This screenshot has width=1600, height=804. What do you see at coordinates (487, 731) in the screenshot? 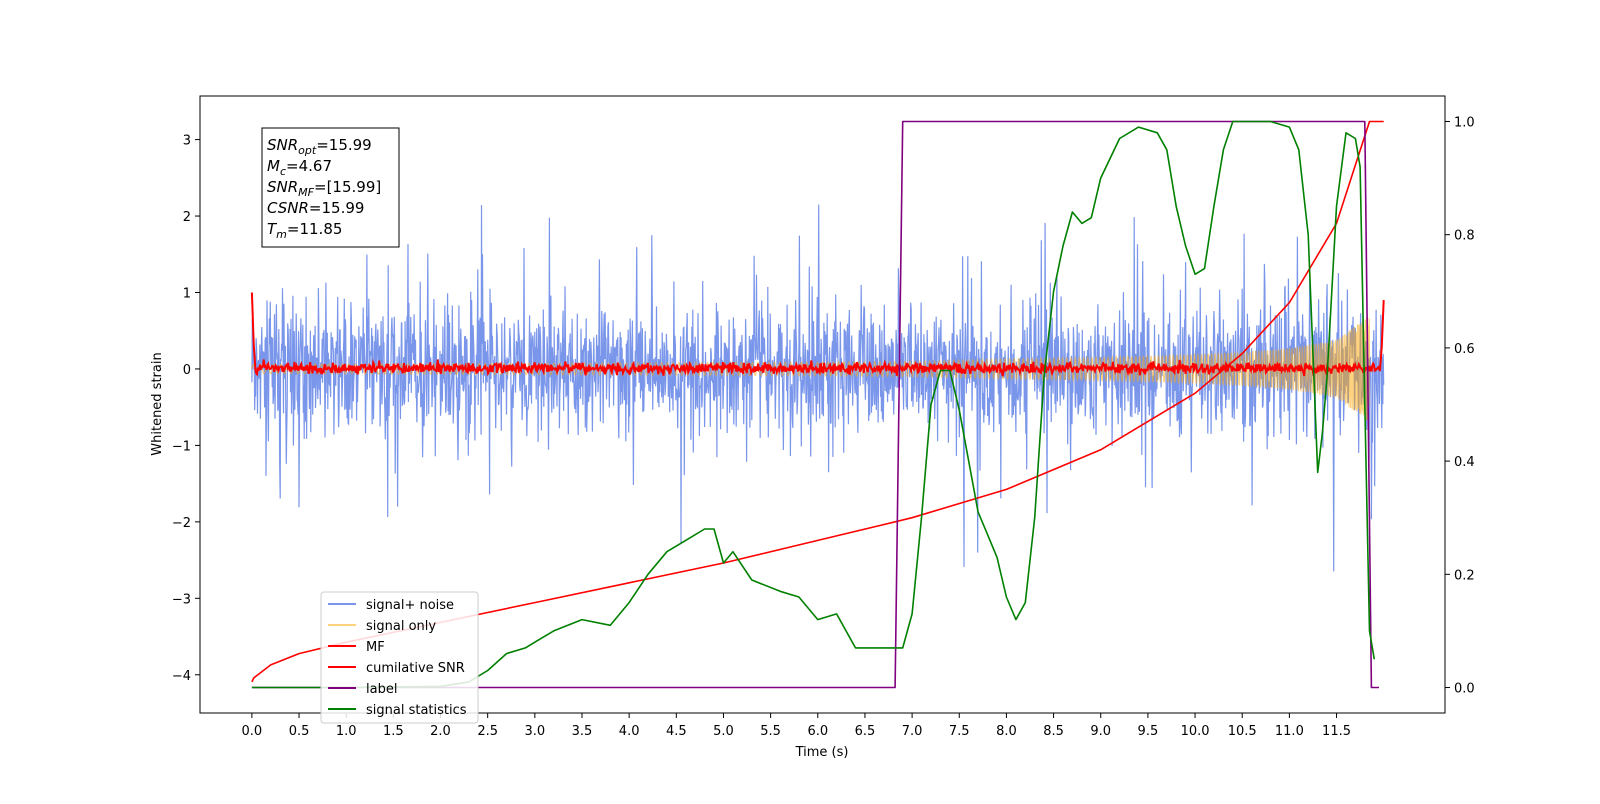
I see `x-tick-label: 2.5` at bounding box center [487, 731].